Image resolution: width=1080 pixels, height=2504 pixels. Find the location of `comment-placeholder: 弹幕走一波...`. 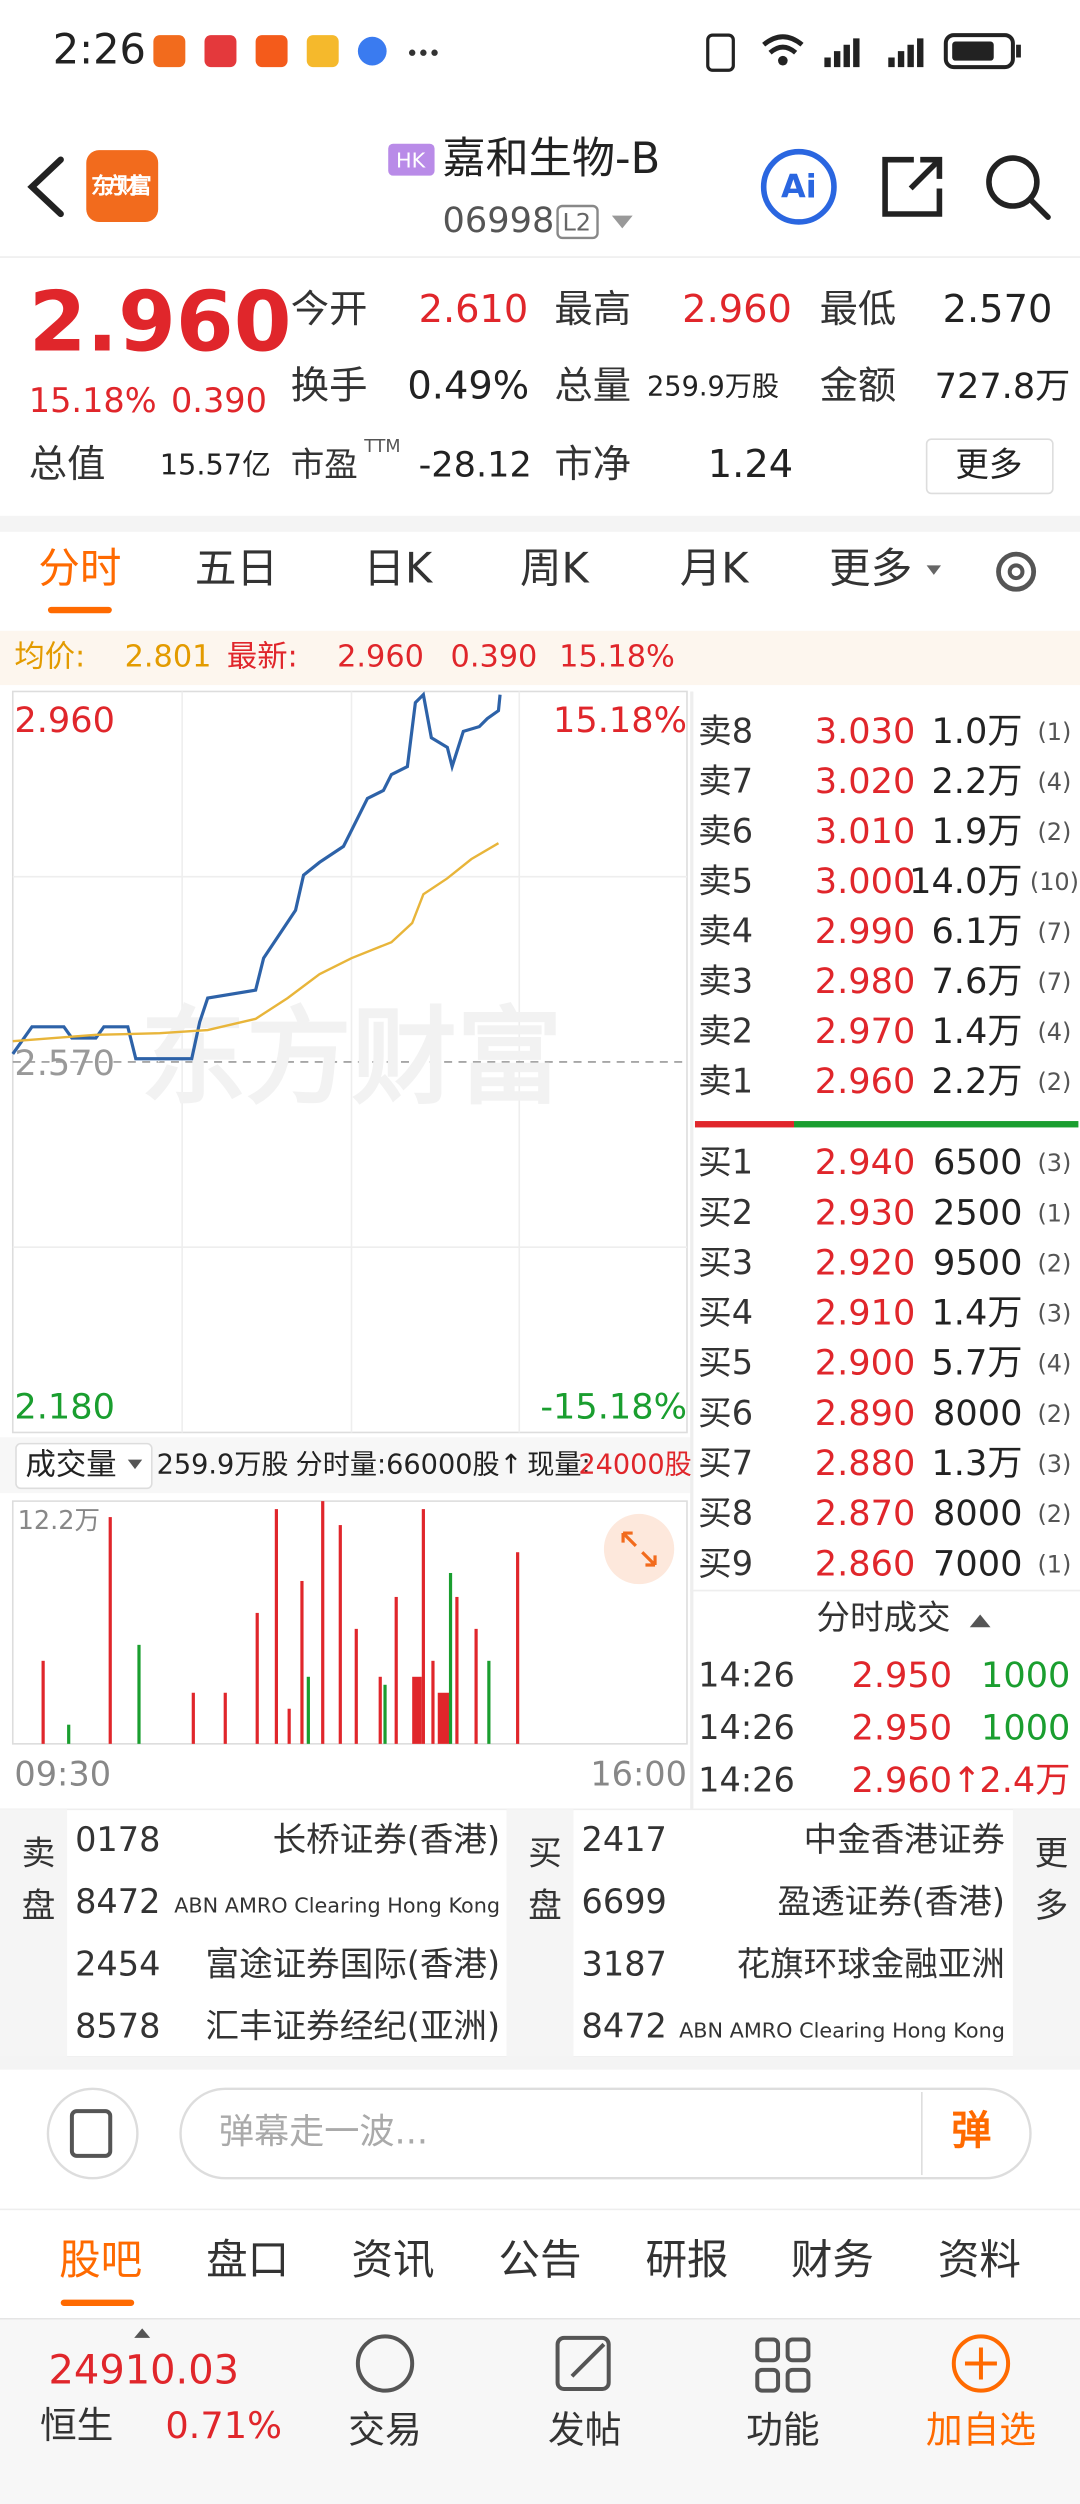

comment-placeholder: 弹幕走一波... is located at coordinates (323, 2132).